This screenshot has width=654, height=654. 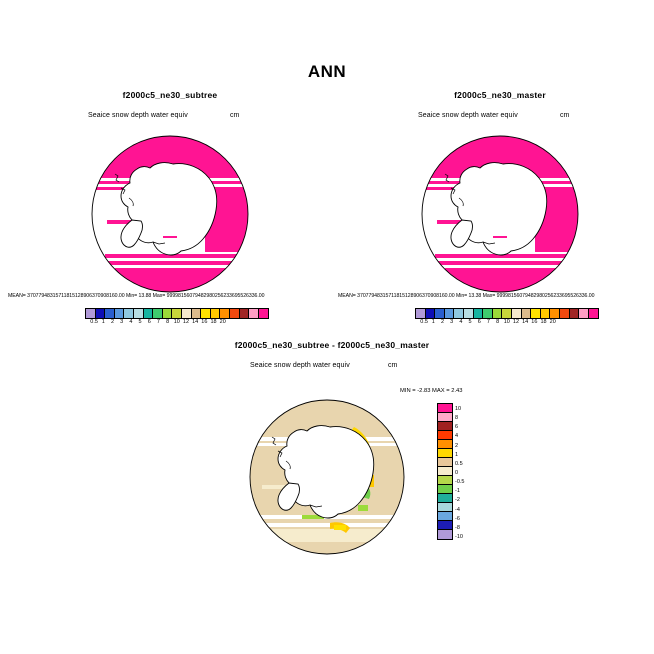 What do you see at coordinates (457, 518) in the screenshot?
I see `colorbar-tick: -6` at bounding box center [457, 518].